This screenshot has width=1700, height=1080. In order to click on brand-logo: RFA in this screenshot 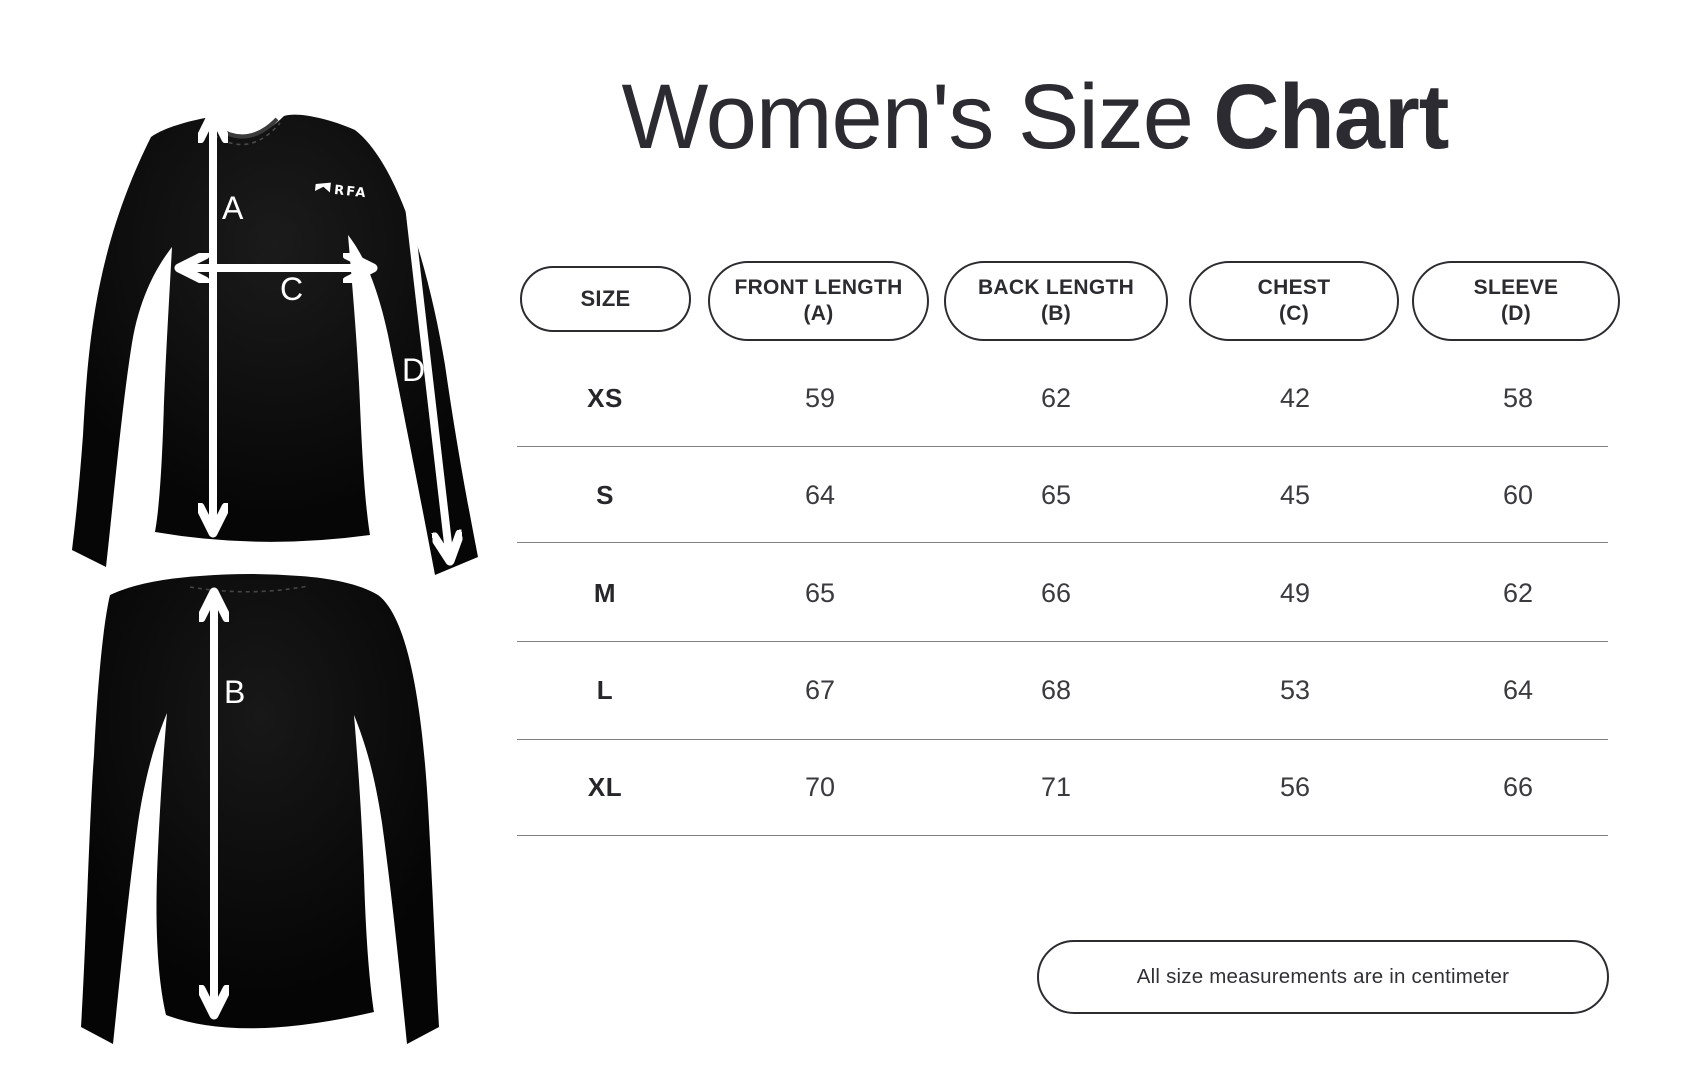, I will do `click(341, 191)`.